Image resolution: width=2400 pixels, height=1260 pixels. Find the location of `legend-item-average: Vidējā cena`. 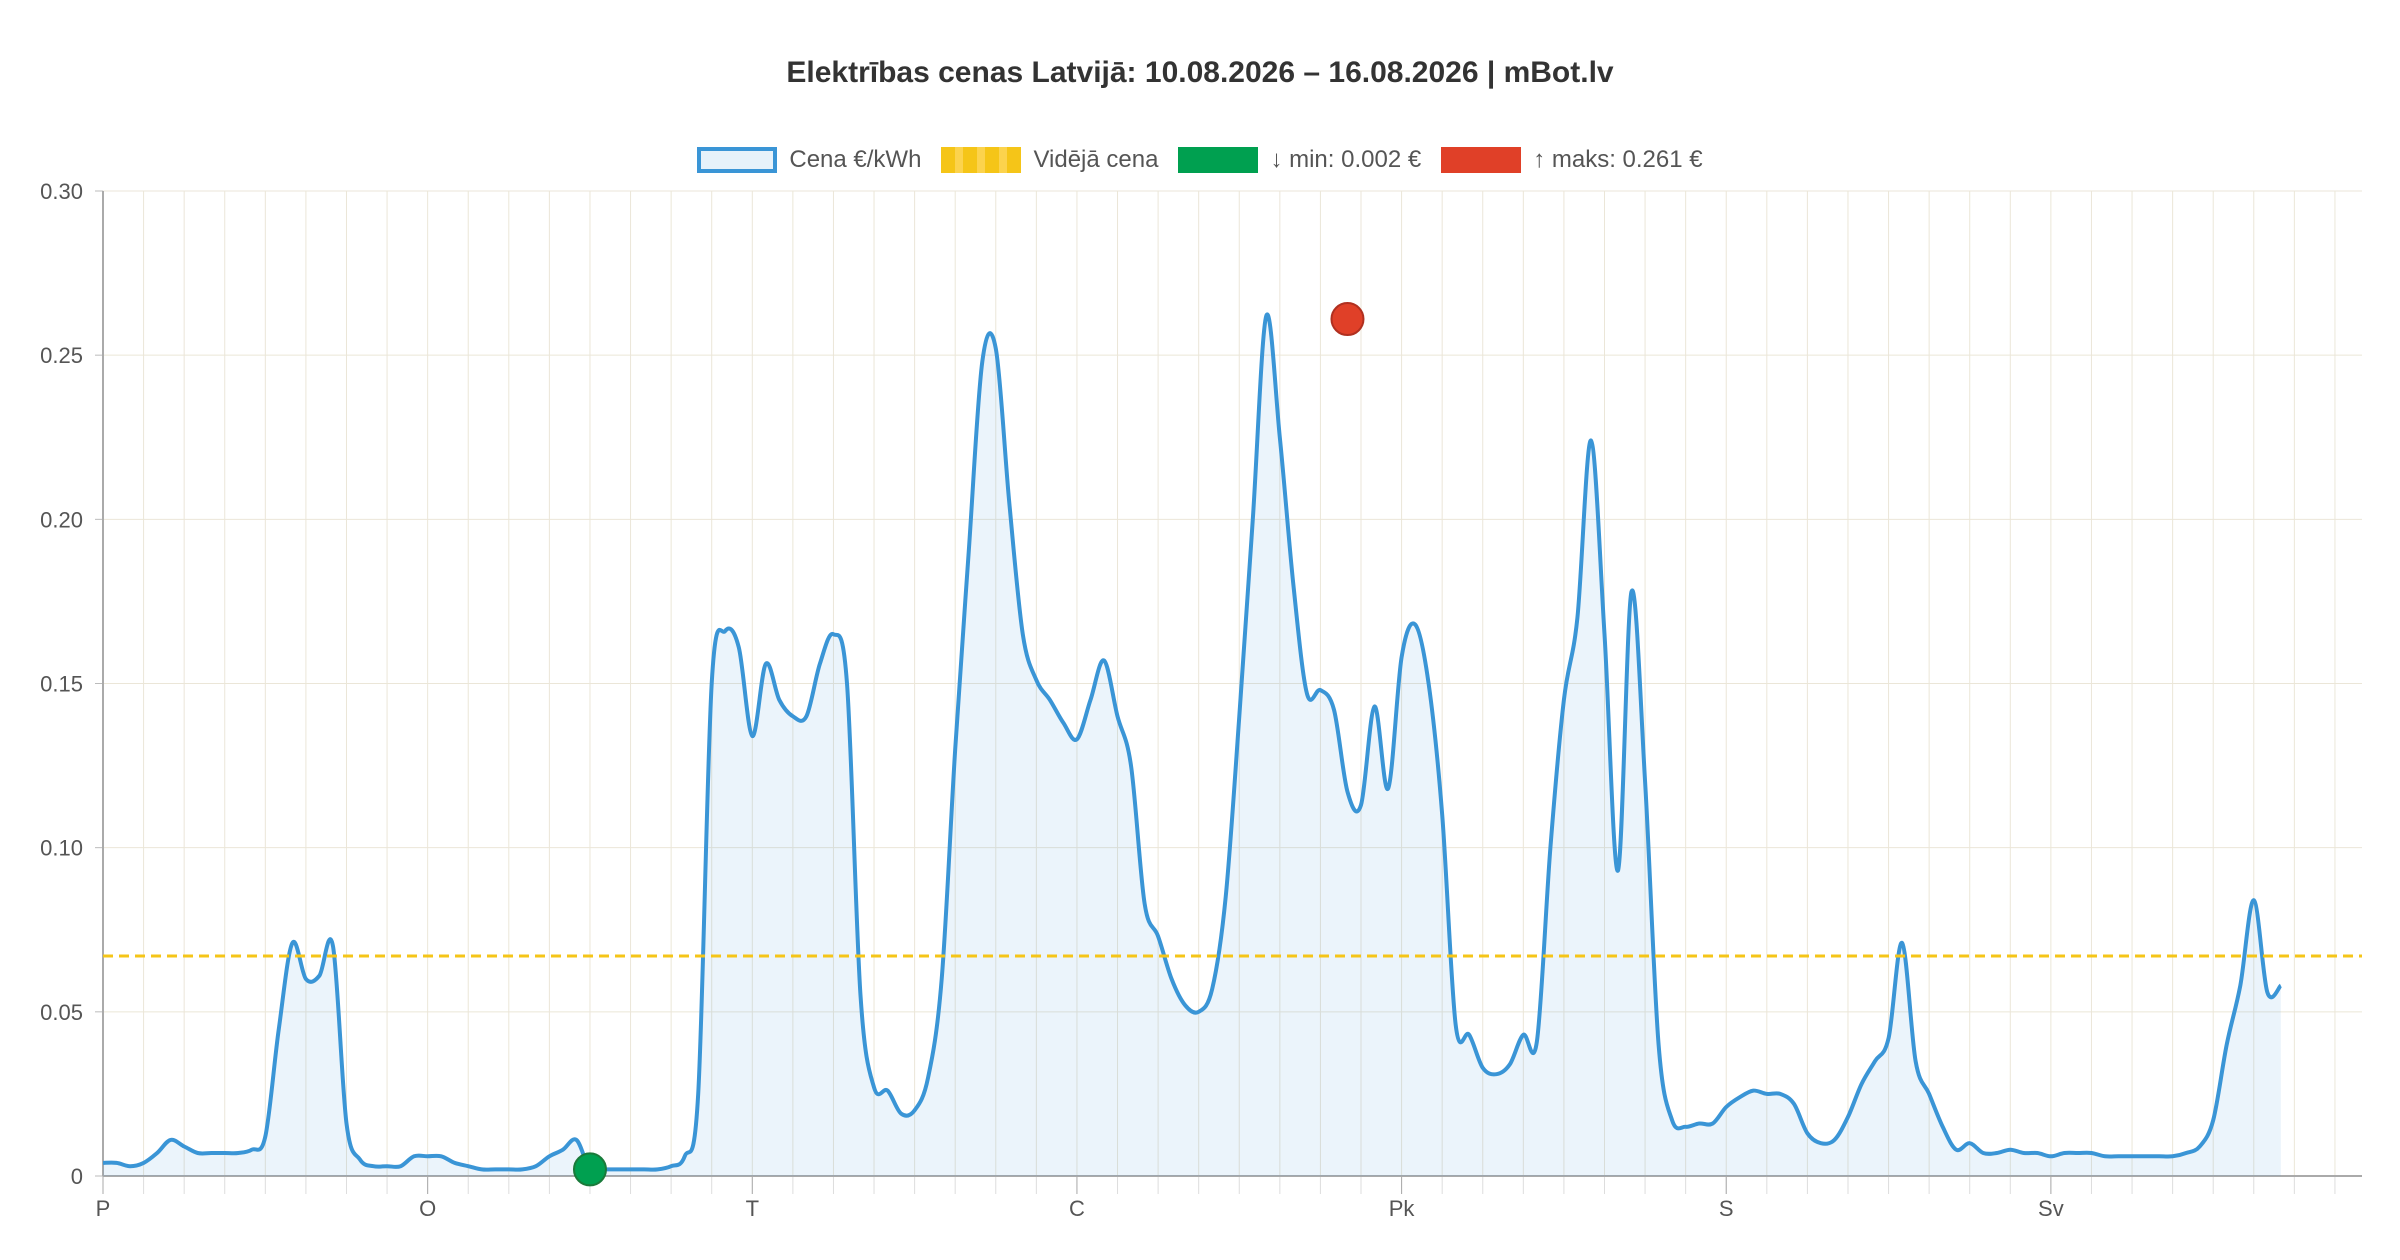

legend-item-average: Vidējā cena is located at coordinates (1049, 160).